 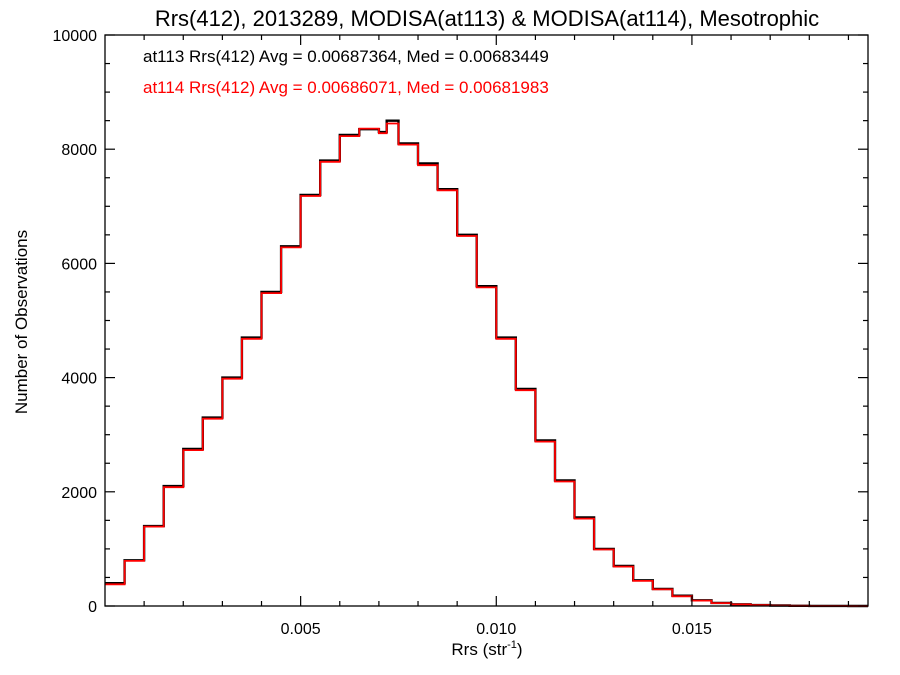 I want to click on y-tick-label: 8000, so click(x=79, y=150).